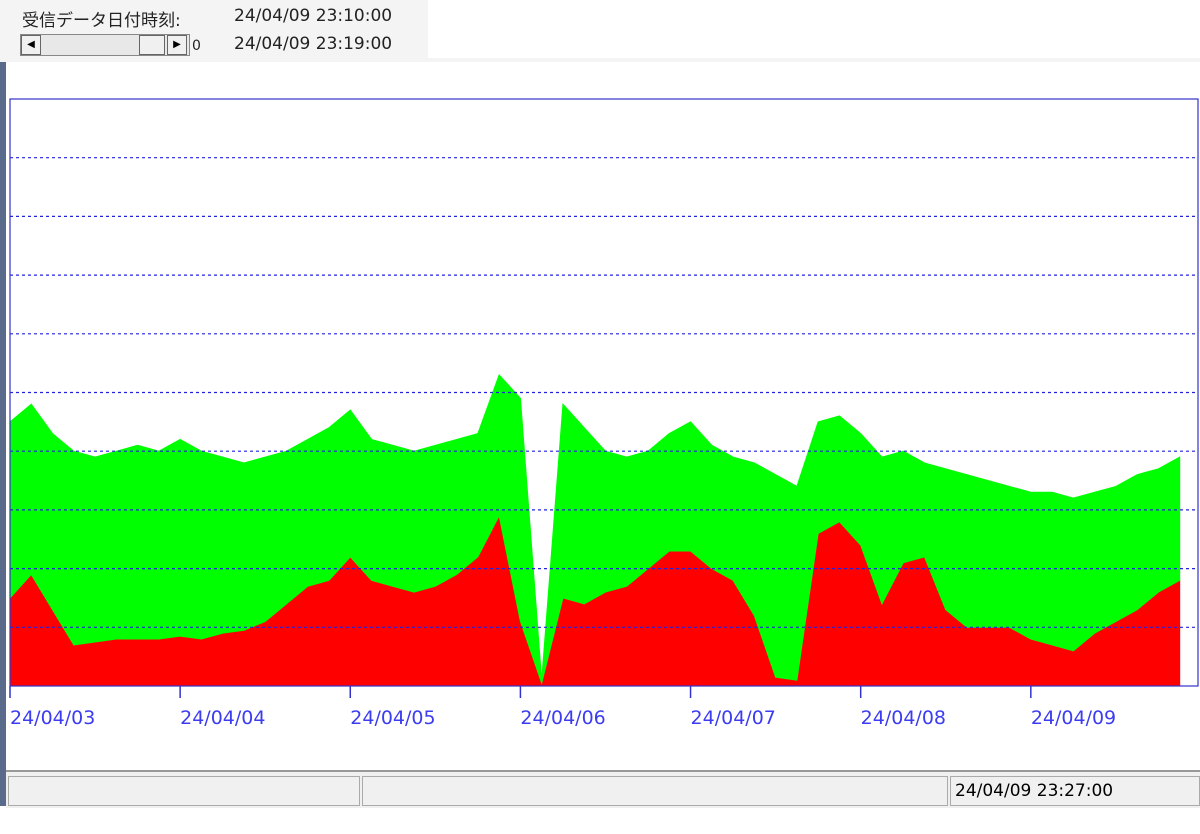  What do you see at coordinates (814, 29) in the screenshot?
I see `header-blank` at bounding box center [814, 29].